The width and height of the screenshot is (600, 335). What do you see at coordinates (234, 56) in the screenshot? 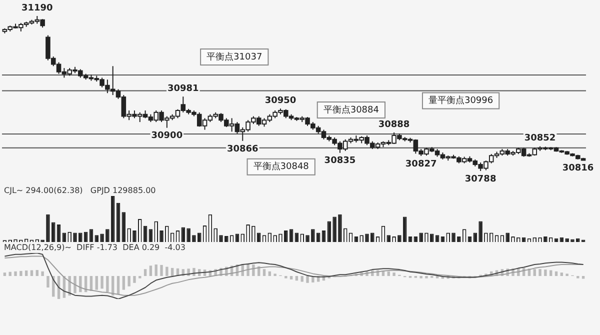
I see `ref-line-label: 平衡点31037` at bounding box center [234, 56].